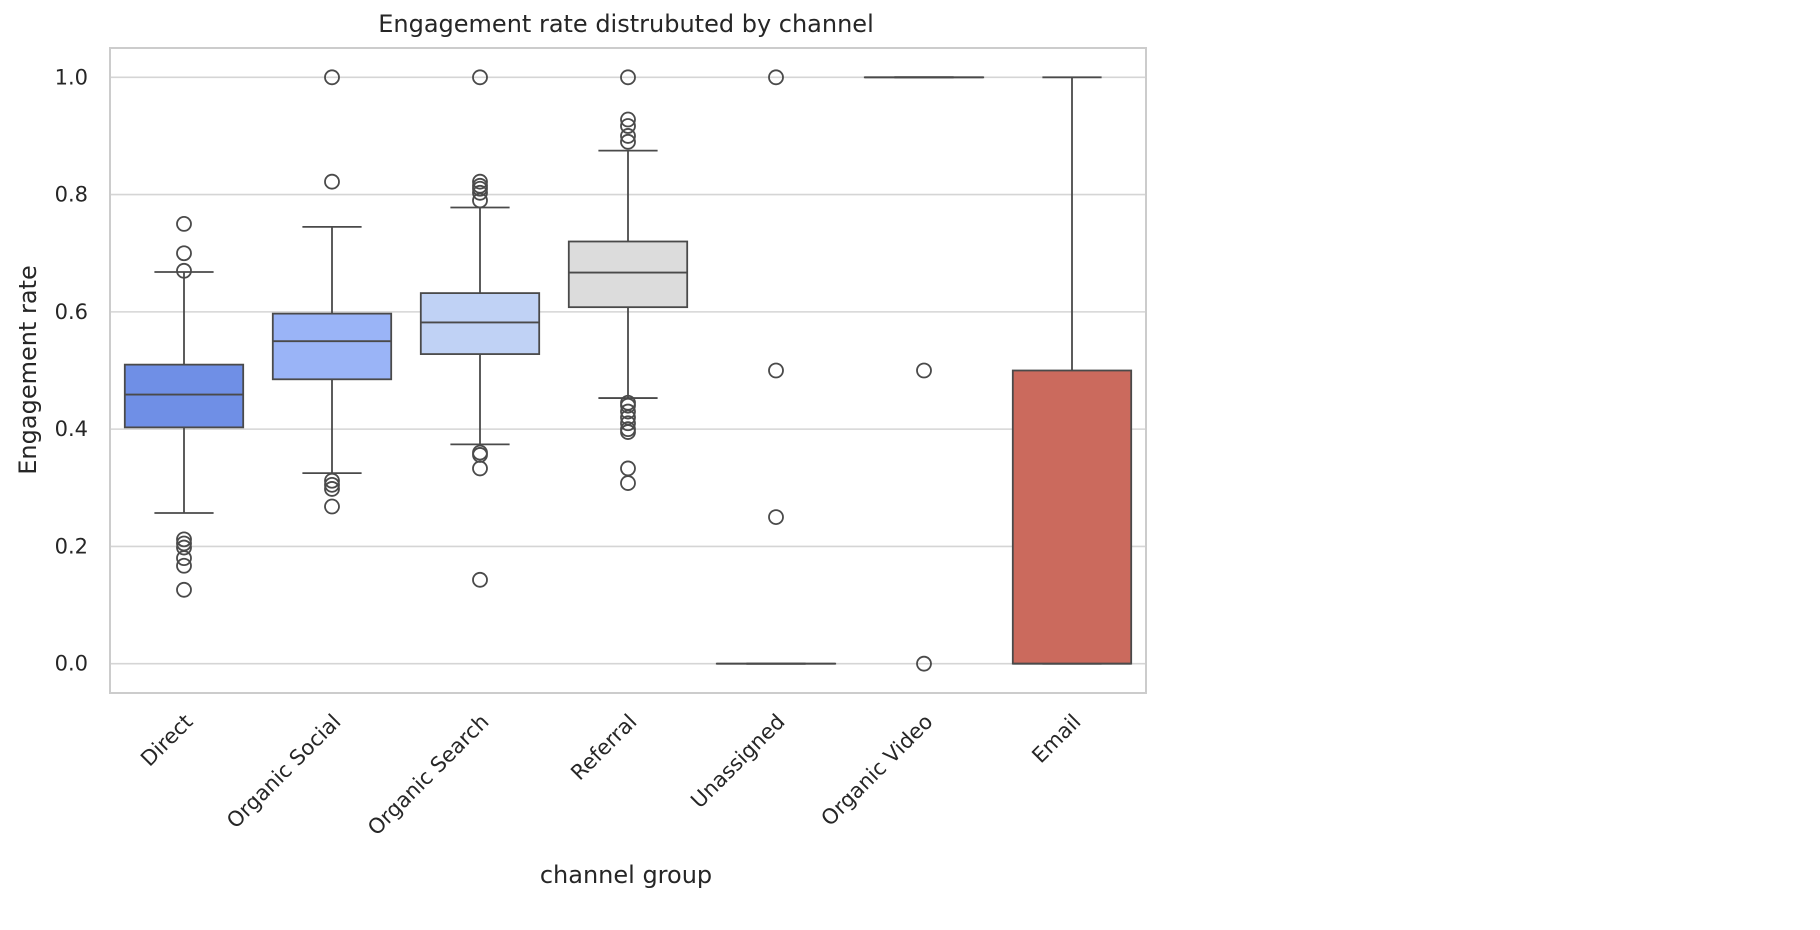  I want to click on y-tick-label: 0.4, so click(71, 429).